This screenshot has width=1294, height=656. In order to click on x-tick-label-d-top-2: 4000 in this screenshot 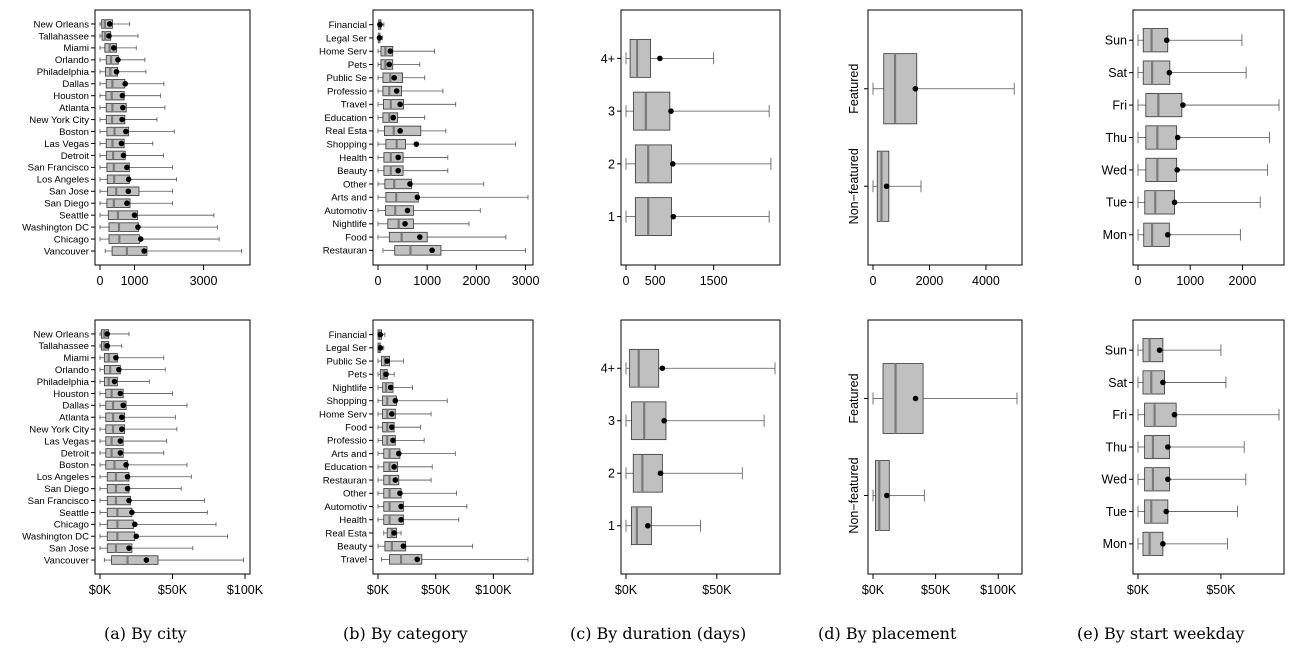, I will do `click(986, 281)`.